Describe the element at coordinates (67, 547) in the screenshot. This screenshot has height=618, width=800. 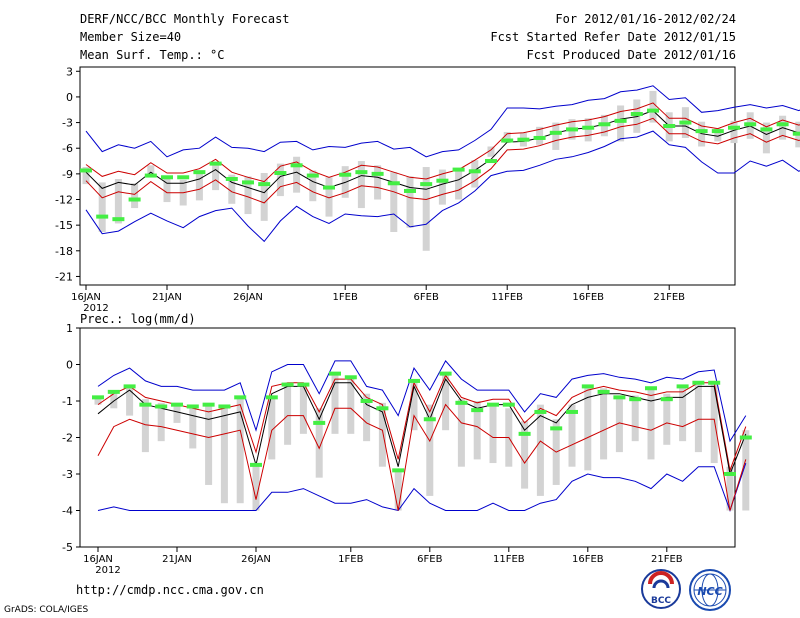
I see `y-tick-label: -5` at that location.